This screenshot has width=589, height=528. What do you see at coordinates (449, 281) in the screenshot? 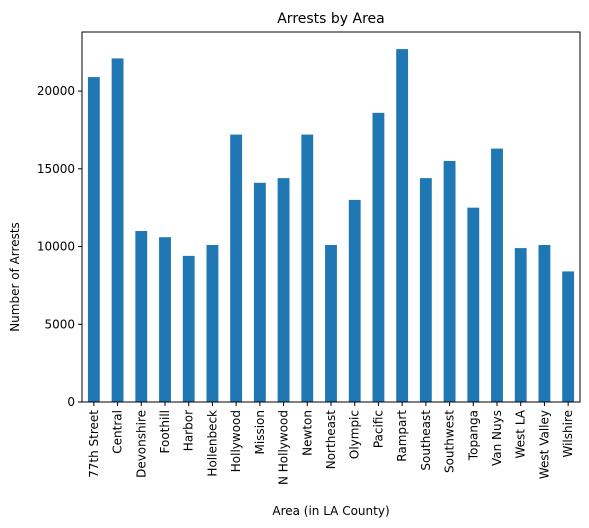
I see `bar-southwest` at bounding box center [449, 281].